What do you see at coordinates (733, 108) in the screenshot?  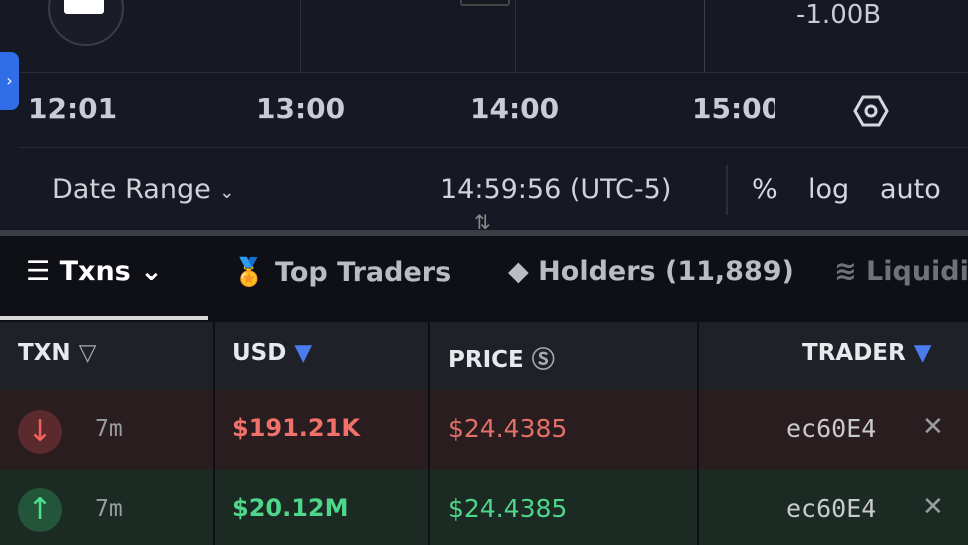 I see `time-label: 15:00` at bounding box center [733, 108].